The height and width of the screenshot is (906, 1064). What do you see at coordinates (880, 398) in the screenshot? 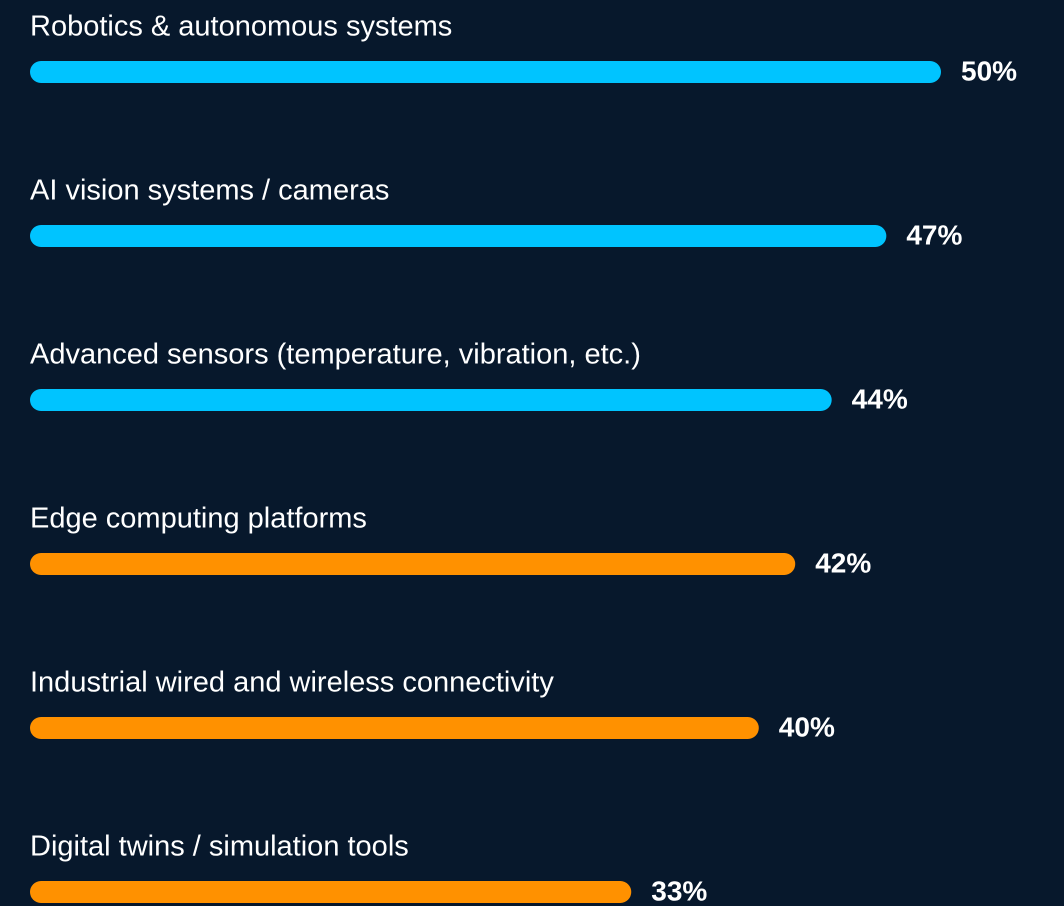
I see `value-label: 44%` at bounding box center [880, 398].